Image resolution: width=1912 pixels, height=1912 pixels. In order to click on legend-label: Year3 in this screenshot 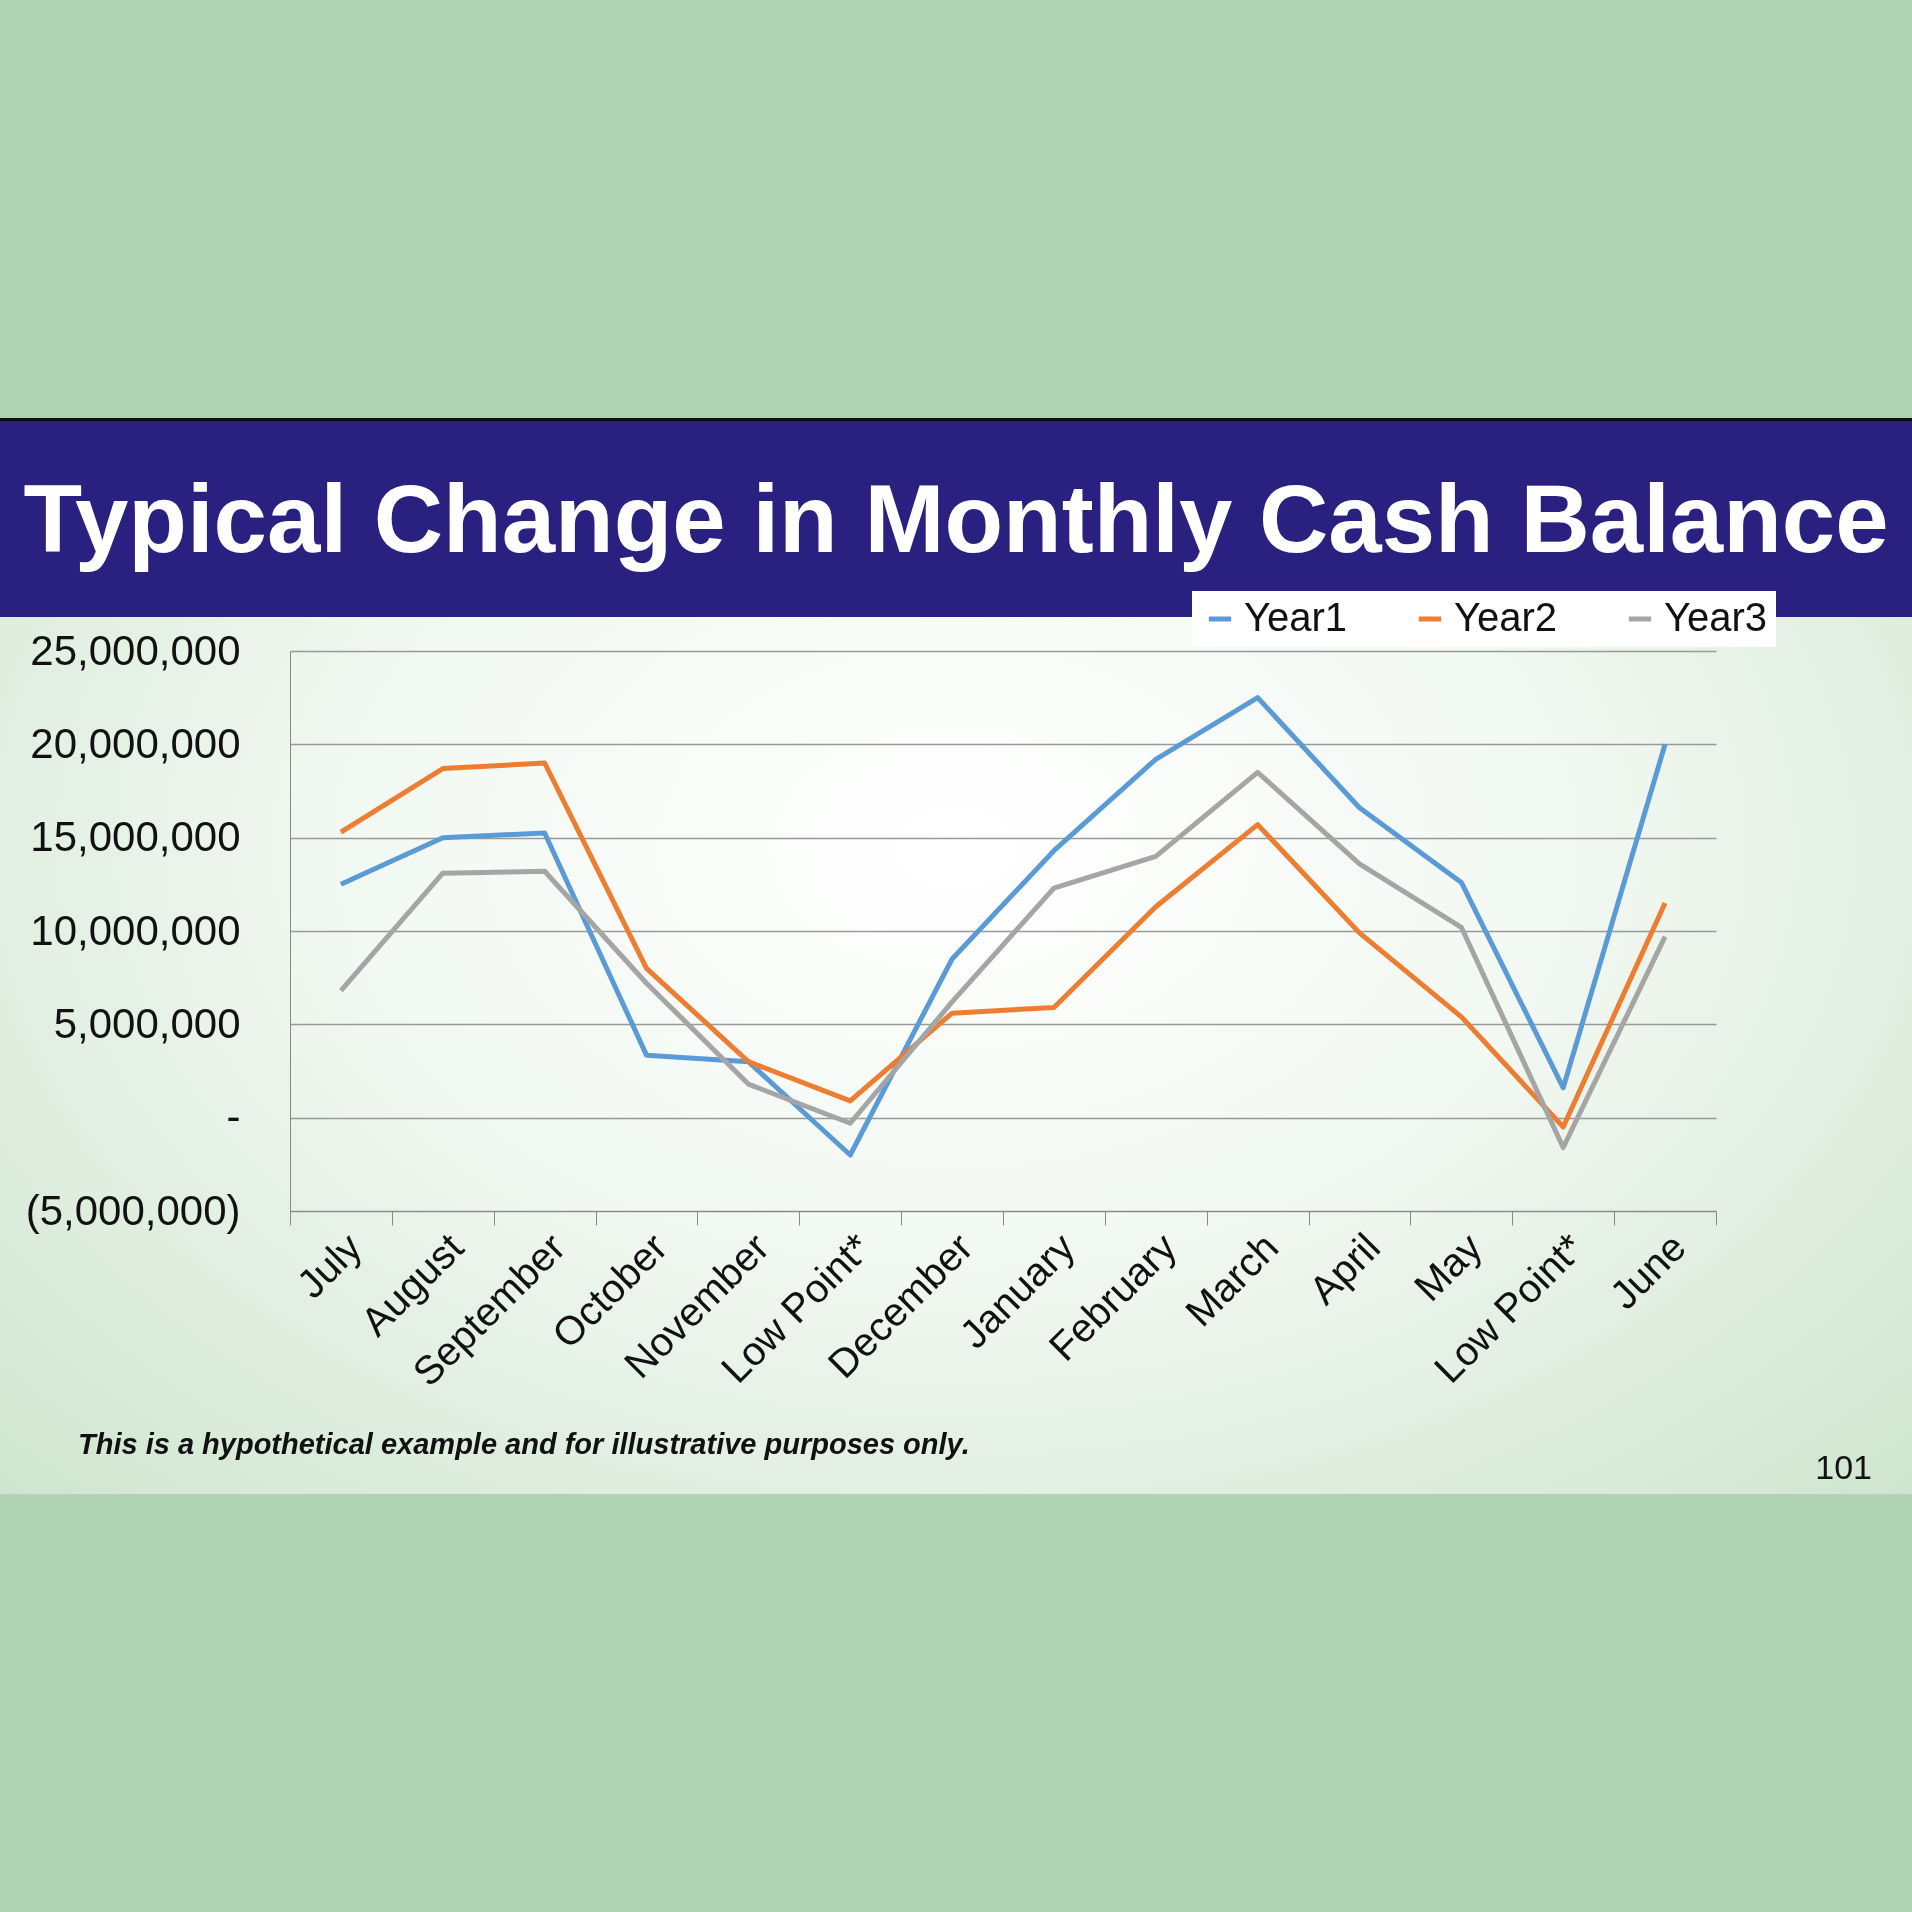, I will do `click(1716, 617)`.